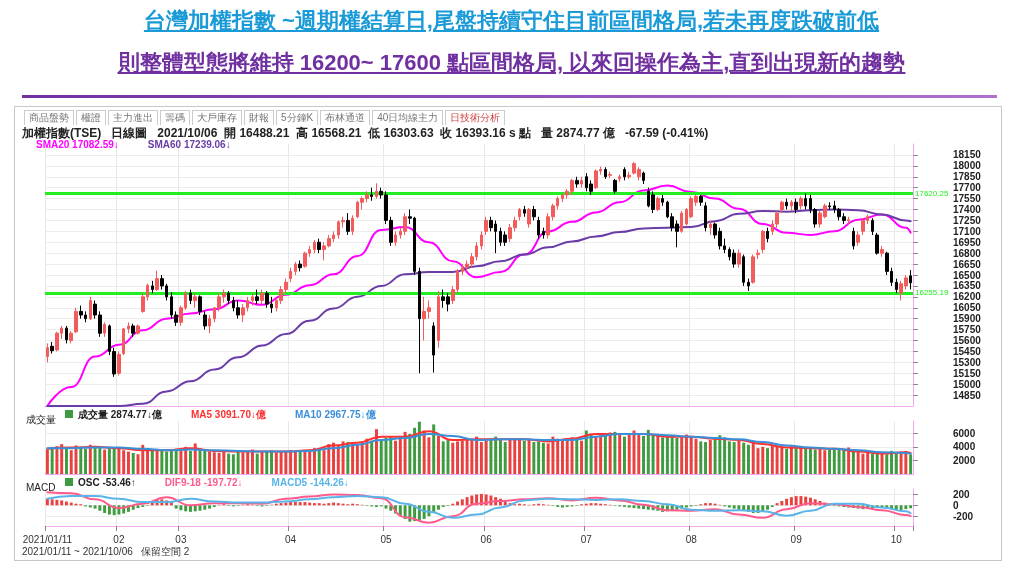  What do you see at coordinates (91, 117) in the screenshot?
I see `text: 權證` at bounding box center [91, 117].